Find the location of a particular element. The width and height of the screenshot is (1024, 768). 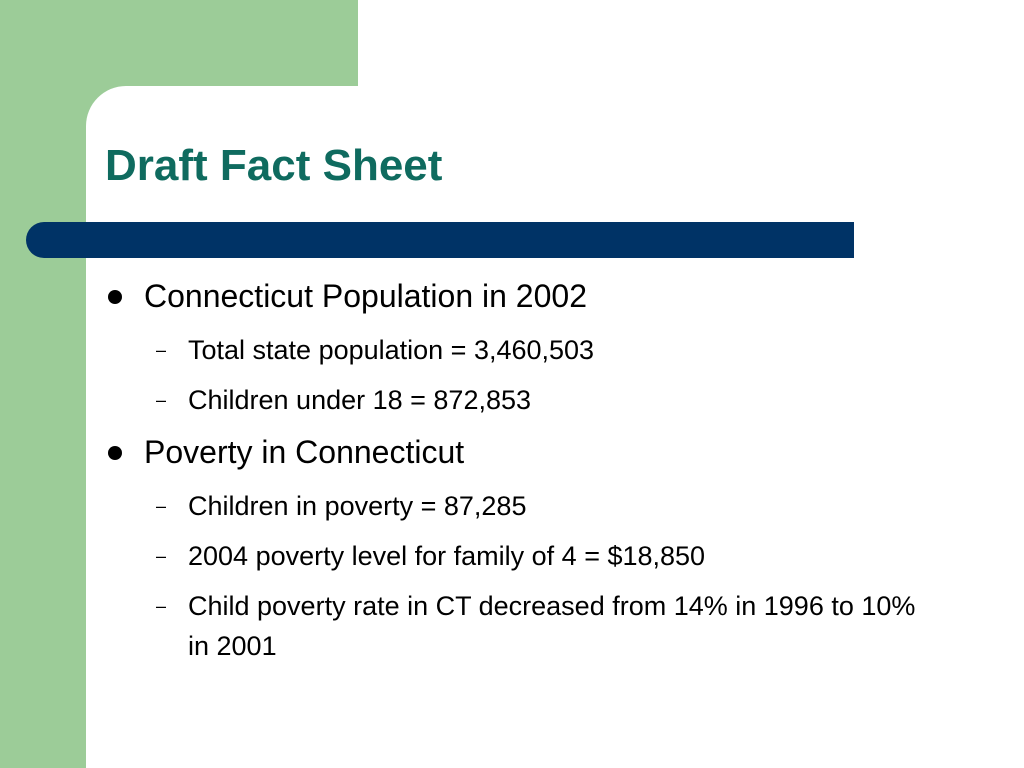

slide-title: Draft Fact Sheet is located at coordinates (274, 165).